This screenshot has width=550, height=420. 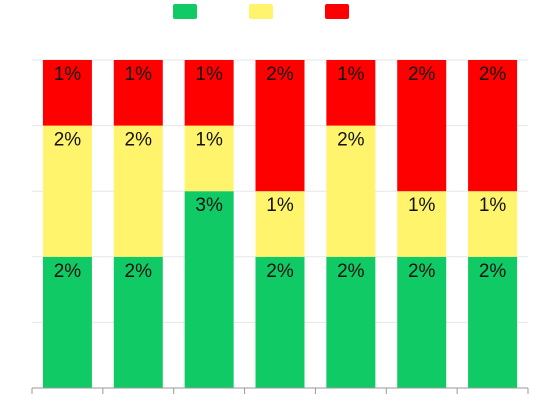 What do you see at coordinates (209, 205) in the screenshot?
I see `bar-label-2-series-0: 3%` at bounding box center [209, 205].